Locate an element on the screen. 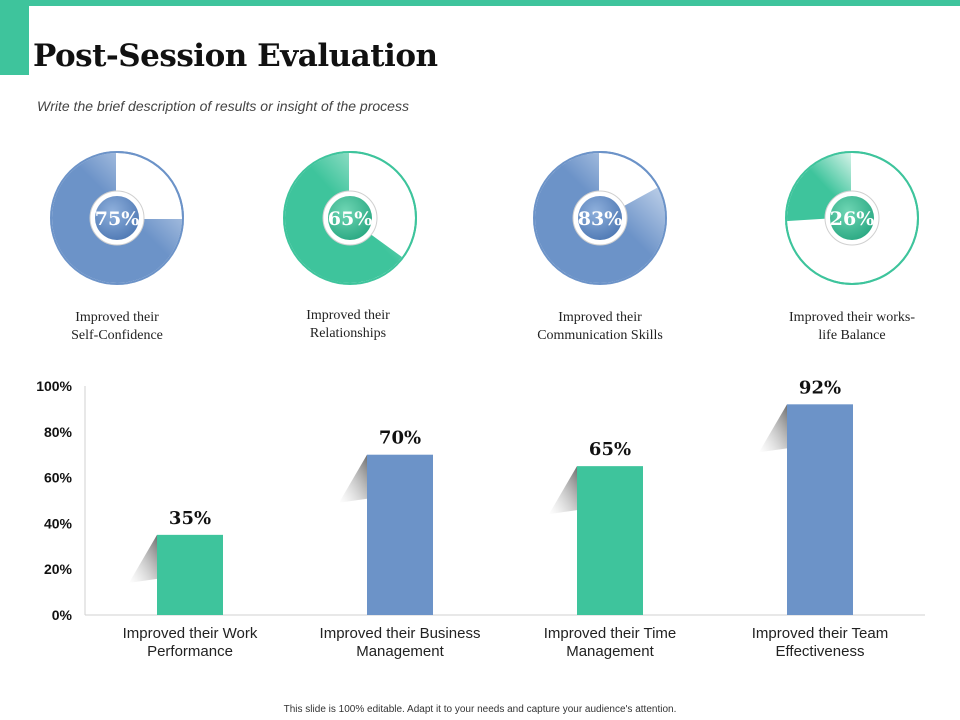 The height and width of the screenshot is (720, 960). pie-caption: Improved their Communication Skills is located at coordinates (600, 327).